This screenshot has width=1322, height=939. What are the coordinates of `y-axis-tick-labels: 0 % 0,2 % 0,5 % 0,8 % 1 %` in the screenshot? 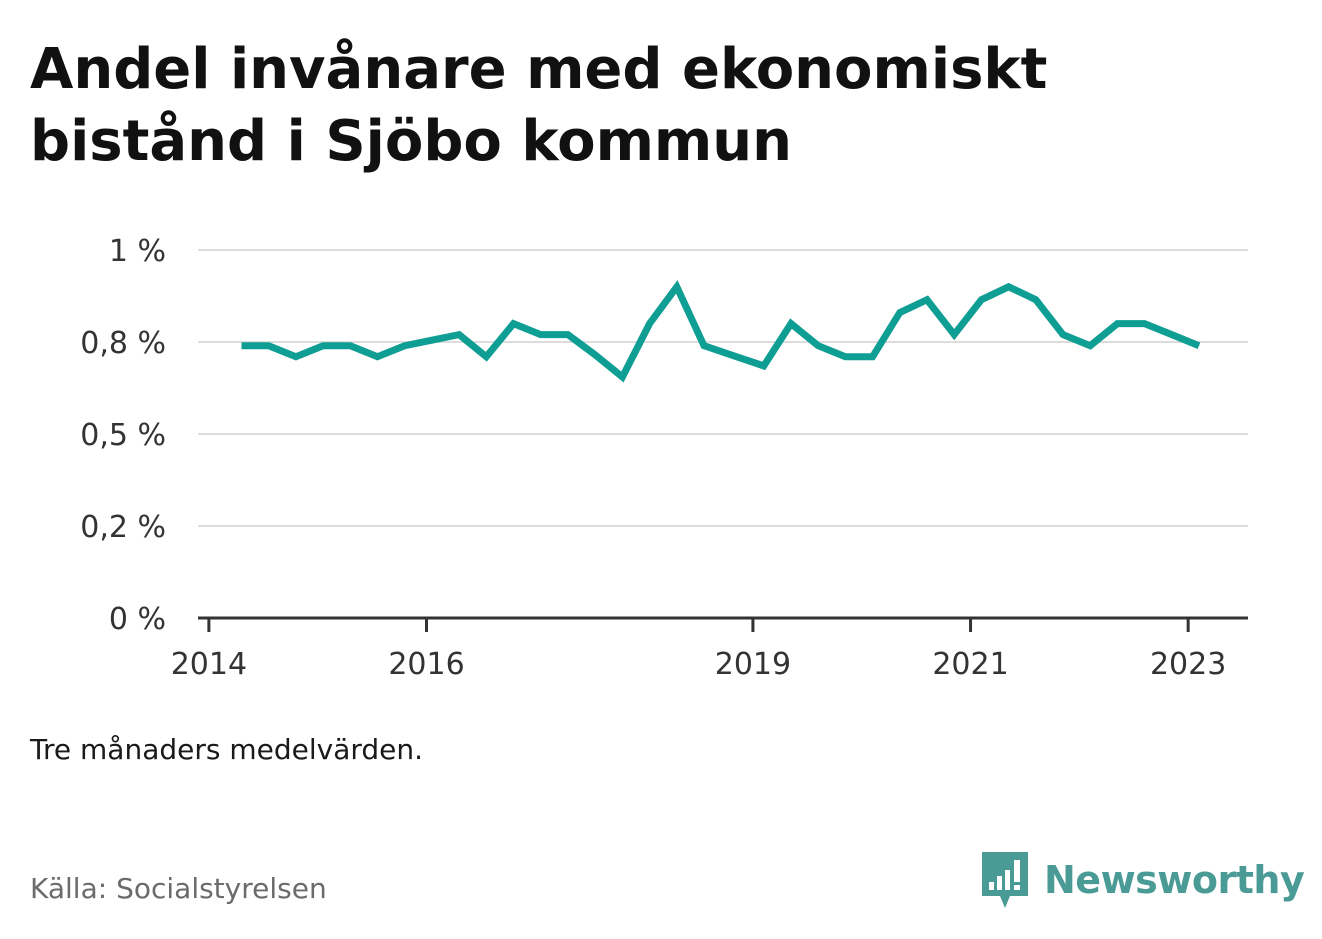 It's located at (123, 435).